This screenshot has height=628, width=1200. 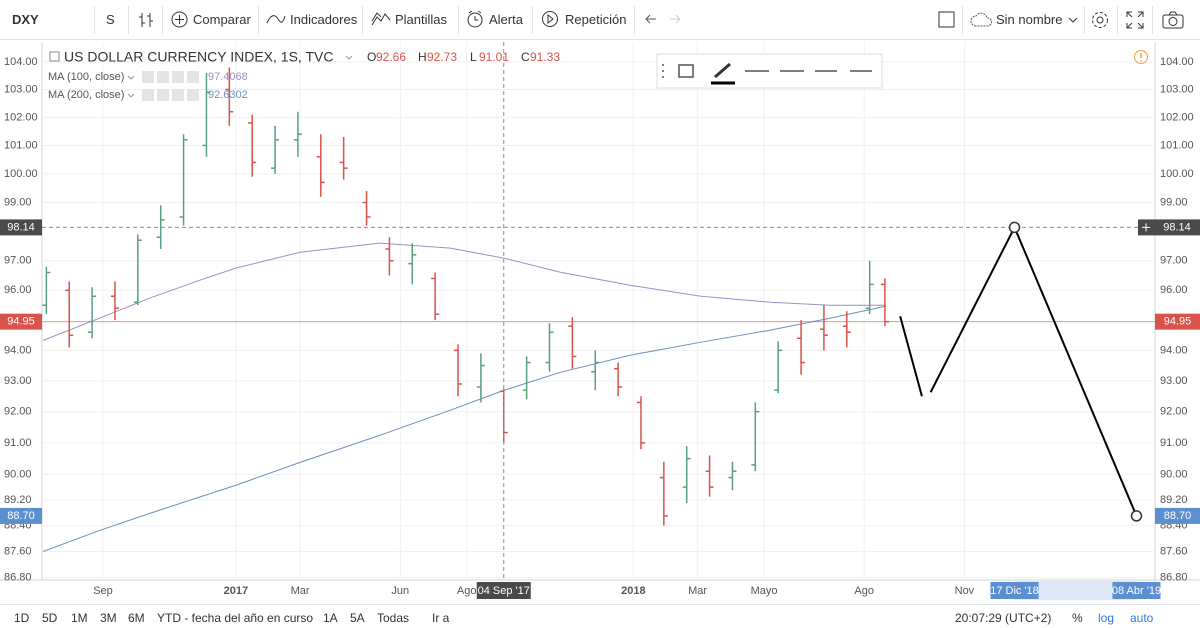 What do you see at coordinates (400, 591) in the screenshot?
I see `x-tick-label: Jun` at bounding box center [400, 591].